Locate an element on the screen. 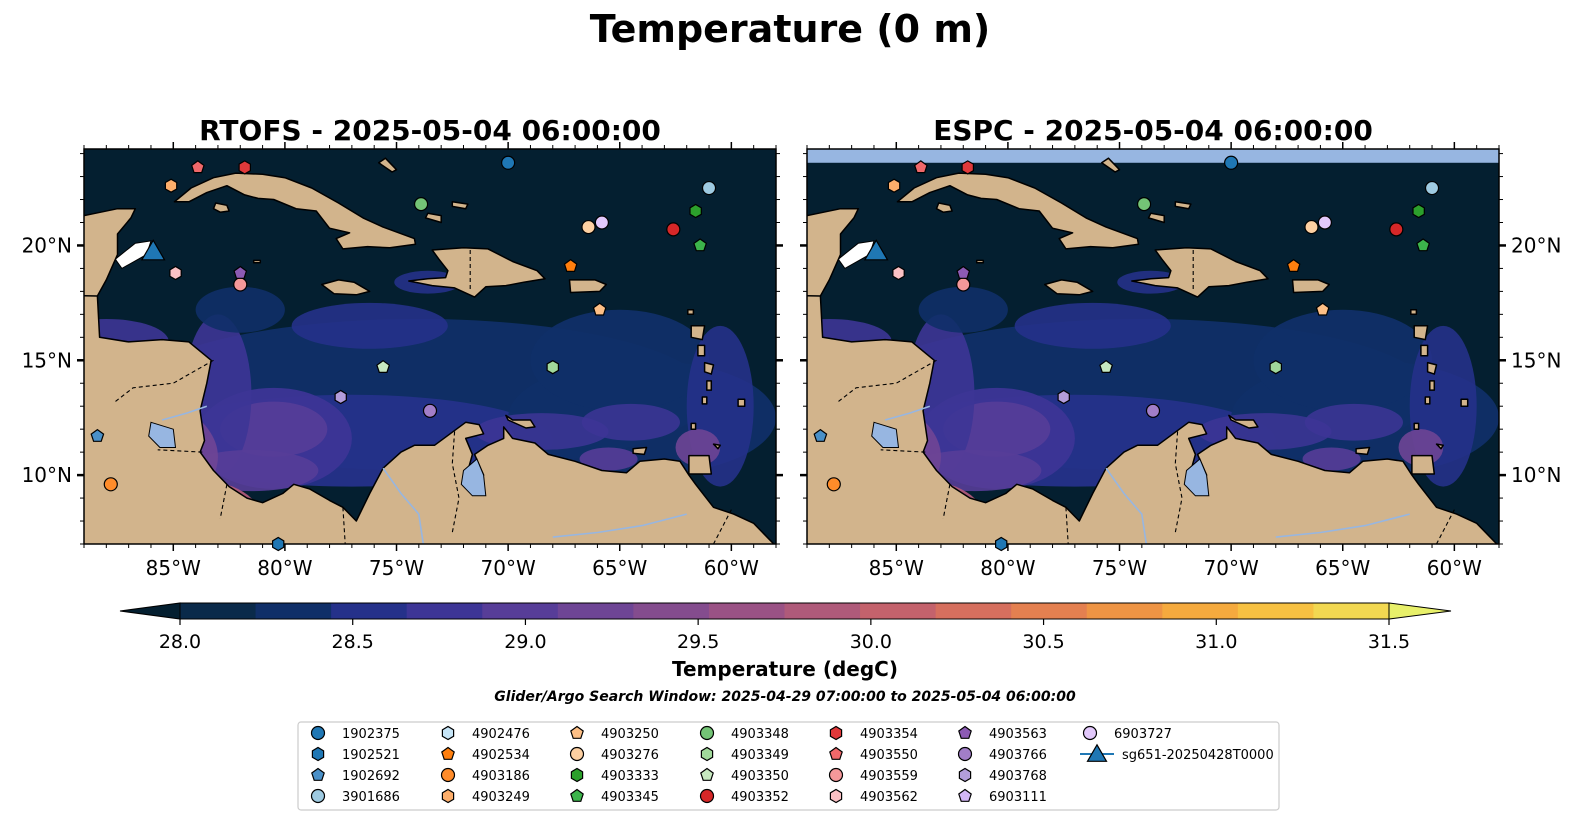  legend-item: 4903348 is located at coordinates (744, 733).